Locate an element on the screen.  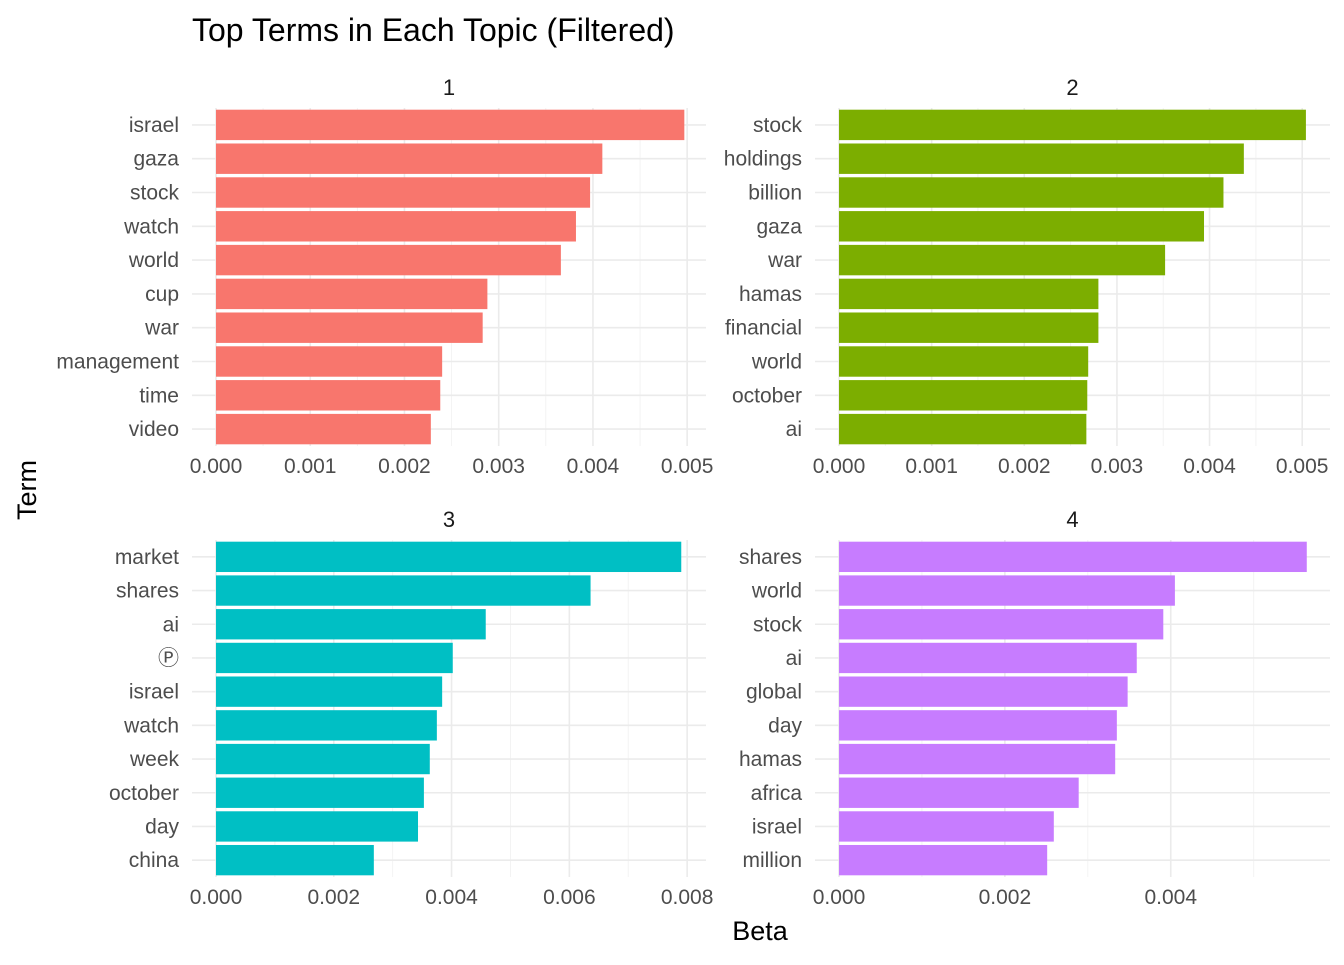
bar-1-gaza is located at coordinates (409, 158).